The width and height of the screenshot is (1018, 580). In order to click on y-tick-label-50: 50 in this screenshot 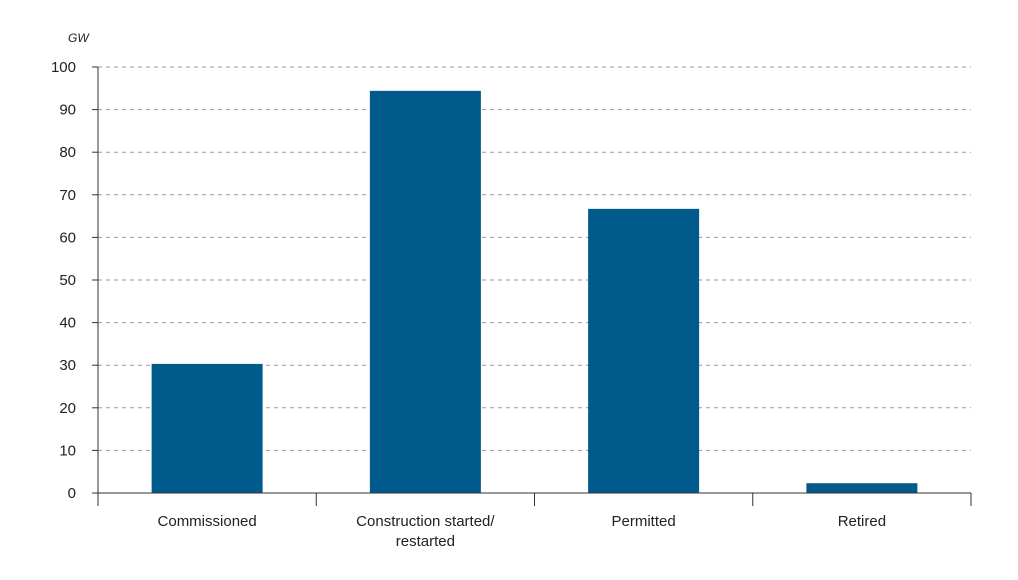, I will do `click(67, 280)`.